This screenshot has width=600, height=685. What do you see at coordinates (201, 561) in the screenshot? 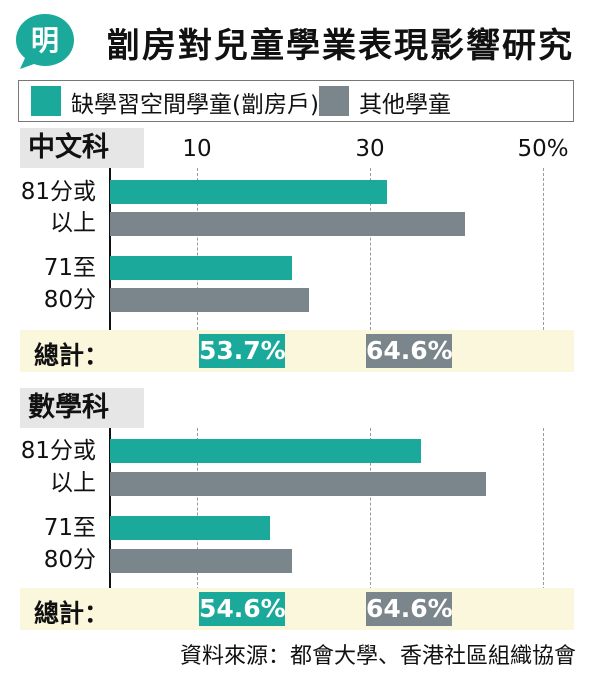
I see `bar-maths-71to80-other` at bounding box center [201, 561].